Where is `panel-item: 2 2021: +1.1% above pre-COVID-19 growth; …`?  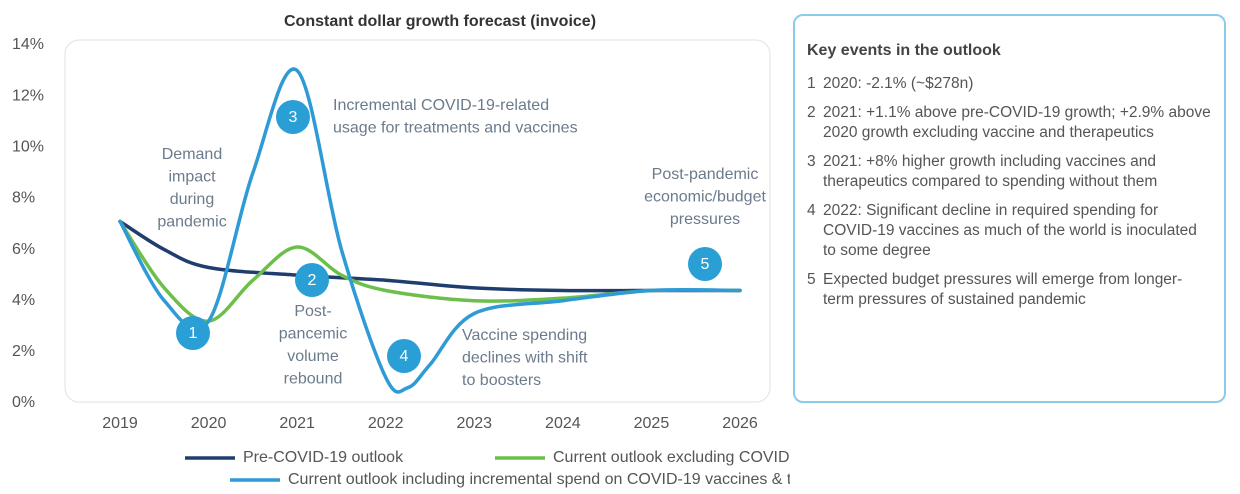 panel-item: 2 2021: +1.1% above pre-COVID-19 growth; … is located at coordinates (1009, 123).